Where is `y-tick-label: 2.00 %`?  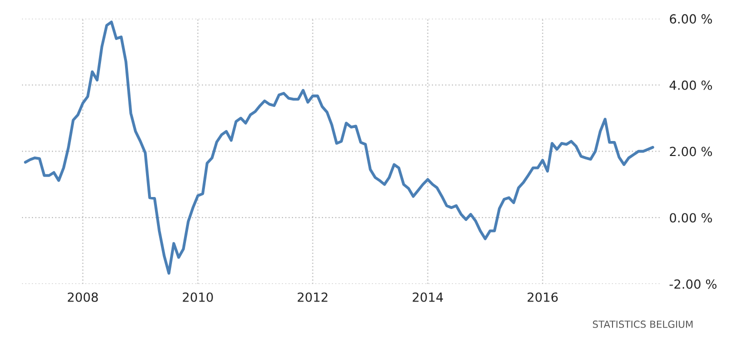
y-tick-label: 2.00 % is located at coordinates (691, 151).